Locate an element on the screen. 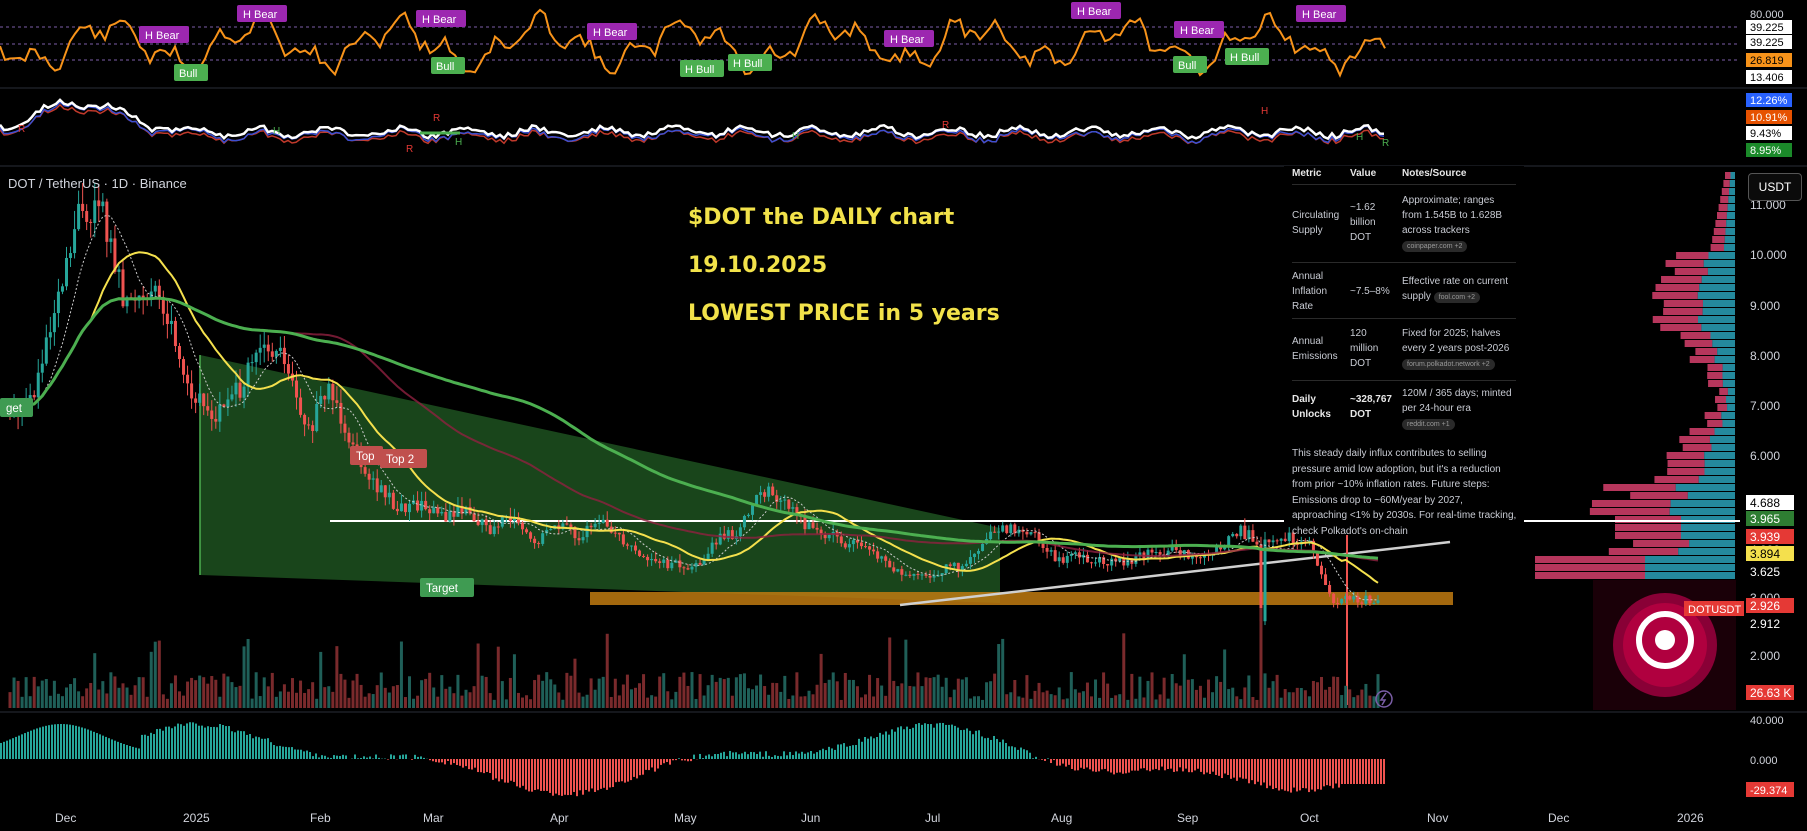  rsi-badge-bull: Bull is located at coordinates (1190, 64).